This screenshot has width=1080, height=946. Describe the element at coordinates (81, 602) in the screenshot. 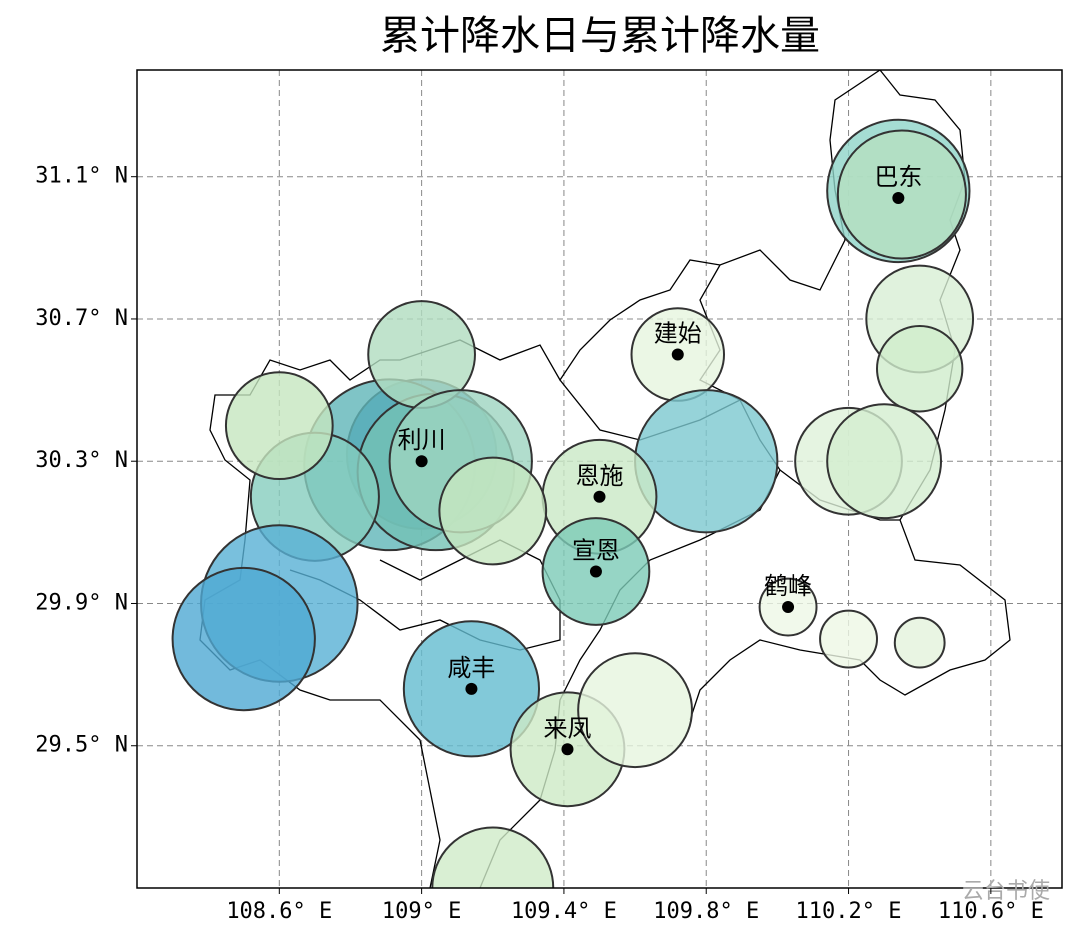

I see `y-tick-label: 29.9° N` at that location.